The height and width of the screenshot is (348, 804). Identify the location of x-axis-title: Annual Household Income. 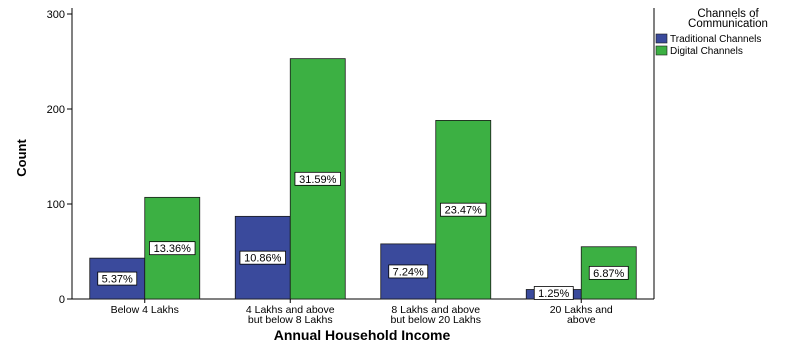
(362, 335).